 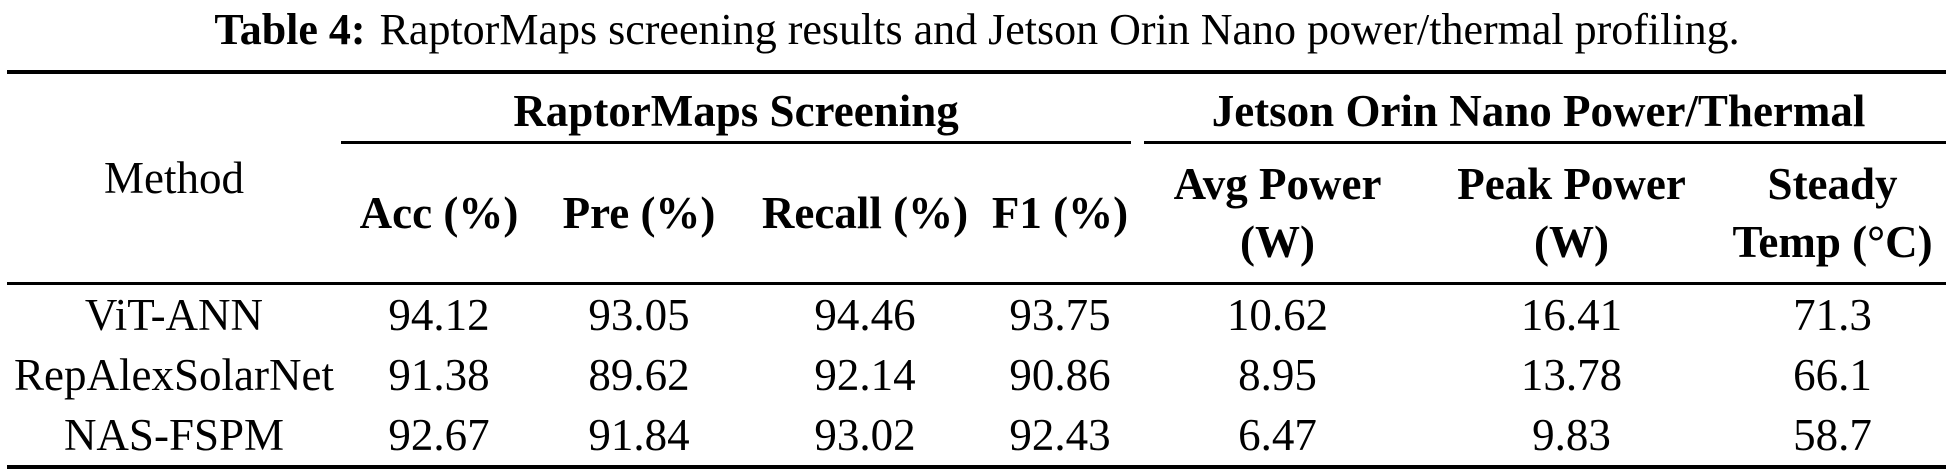 I want to click on cmidrule-jetson, so click(x=1545, y=142).